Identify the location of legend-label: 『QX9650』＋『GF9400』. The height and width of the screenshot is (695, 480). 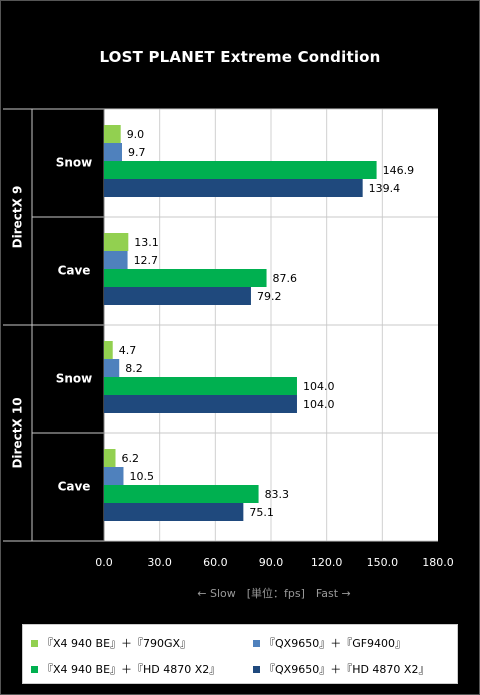
(335, 643).